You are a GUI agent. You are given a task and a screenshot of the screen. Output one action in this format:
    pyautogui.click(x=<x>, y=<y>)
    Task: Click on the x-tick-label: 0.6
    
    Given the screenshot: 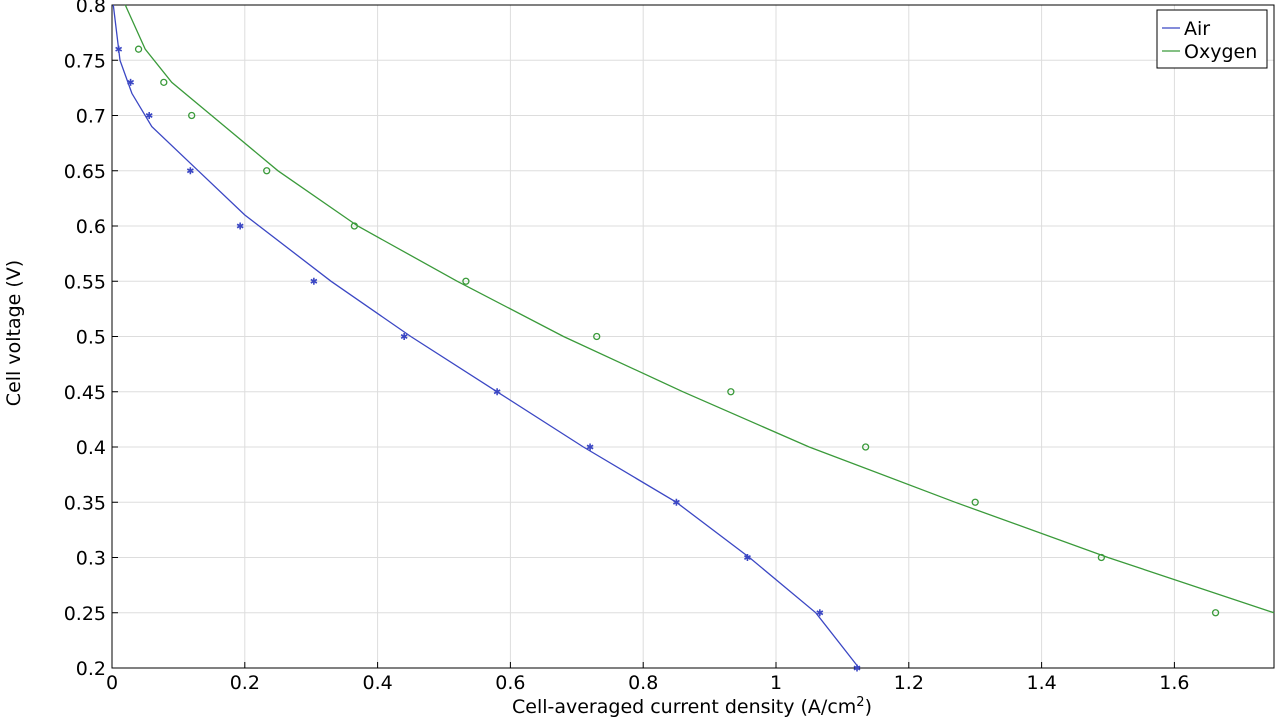 What is the action you would take?
    pyautogui.click(x=510, y=683)
    